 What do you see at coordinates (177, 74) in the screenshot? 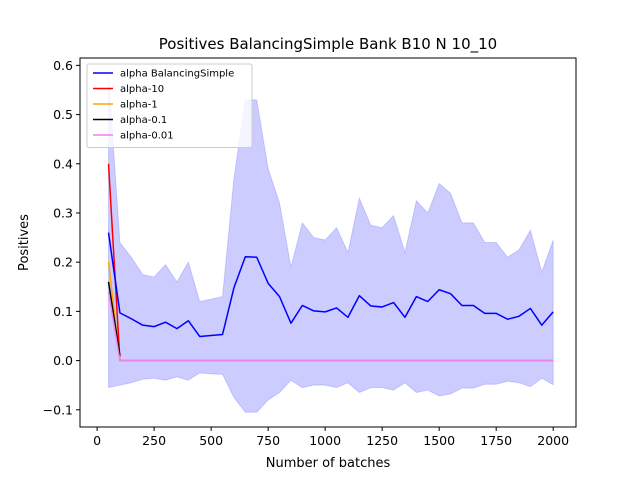
I see `legend-label: alpha BalancingSimple` at bounding box center [177, 74].